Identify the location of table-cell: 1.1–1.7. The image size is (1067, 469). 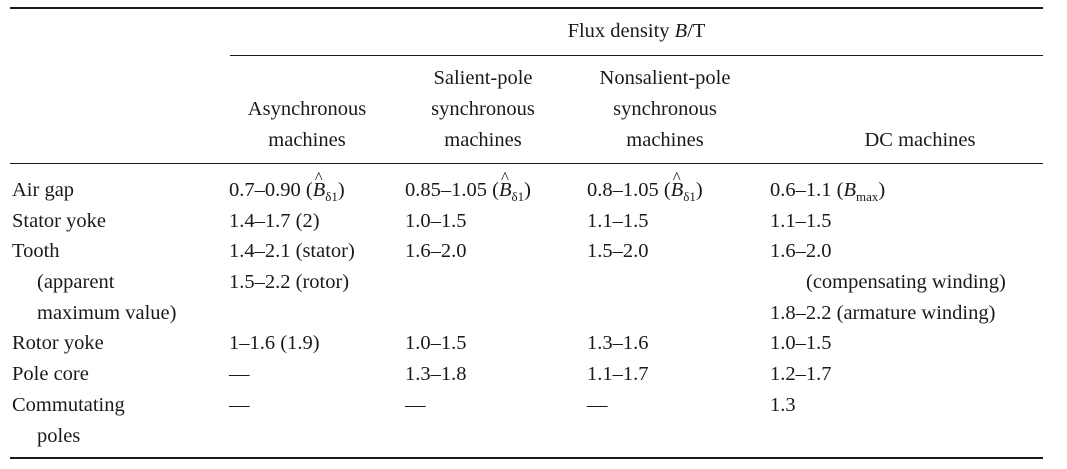
(618, 374).